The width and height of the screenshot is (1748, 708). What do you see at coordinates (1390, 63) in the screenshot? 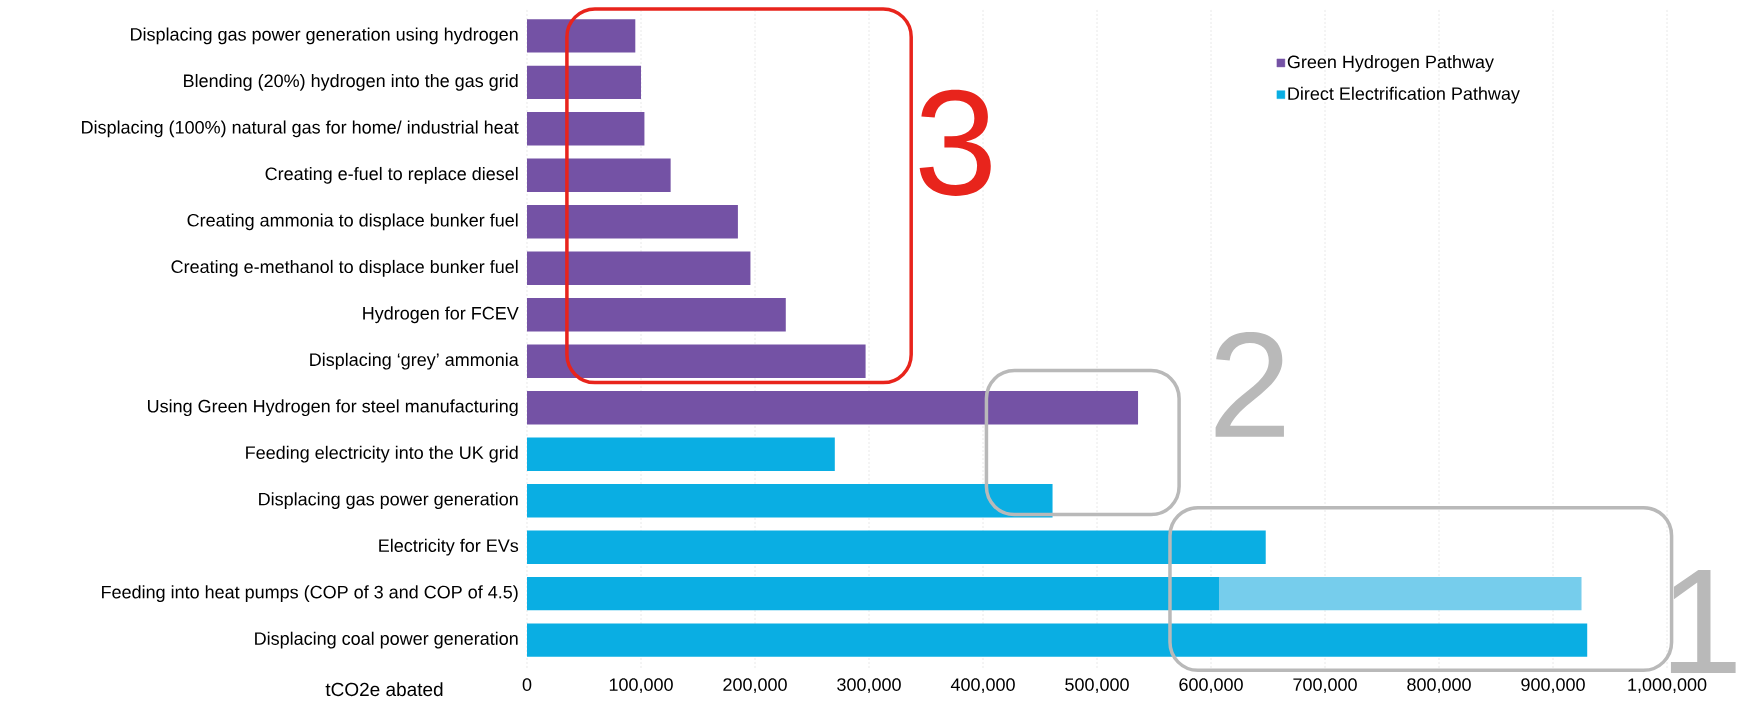
I see `legend-label: Green Hydrogen Pathway` at bounding box center [1390, 63].